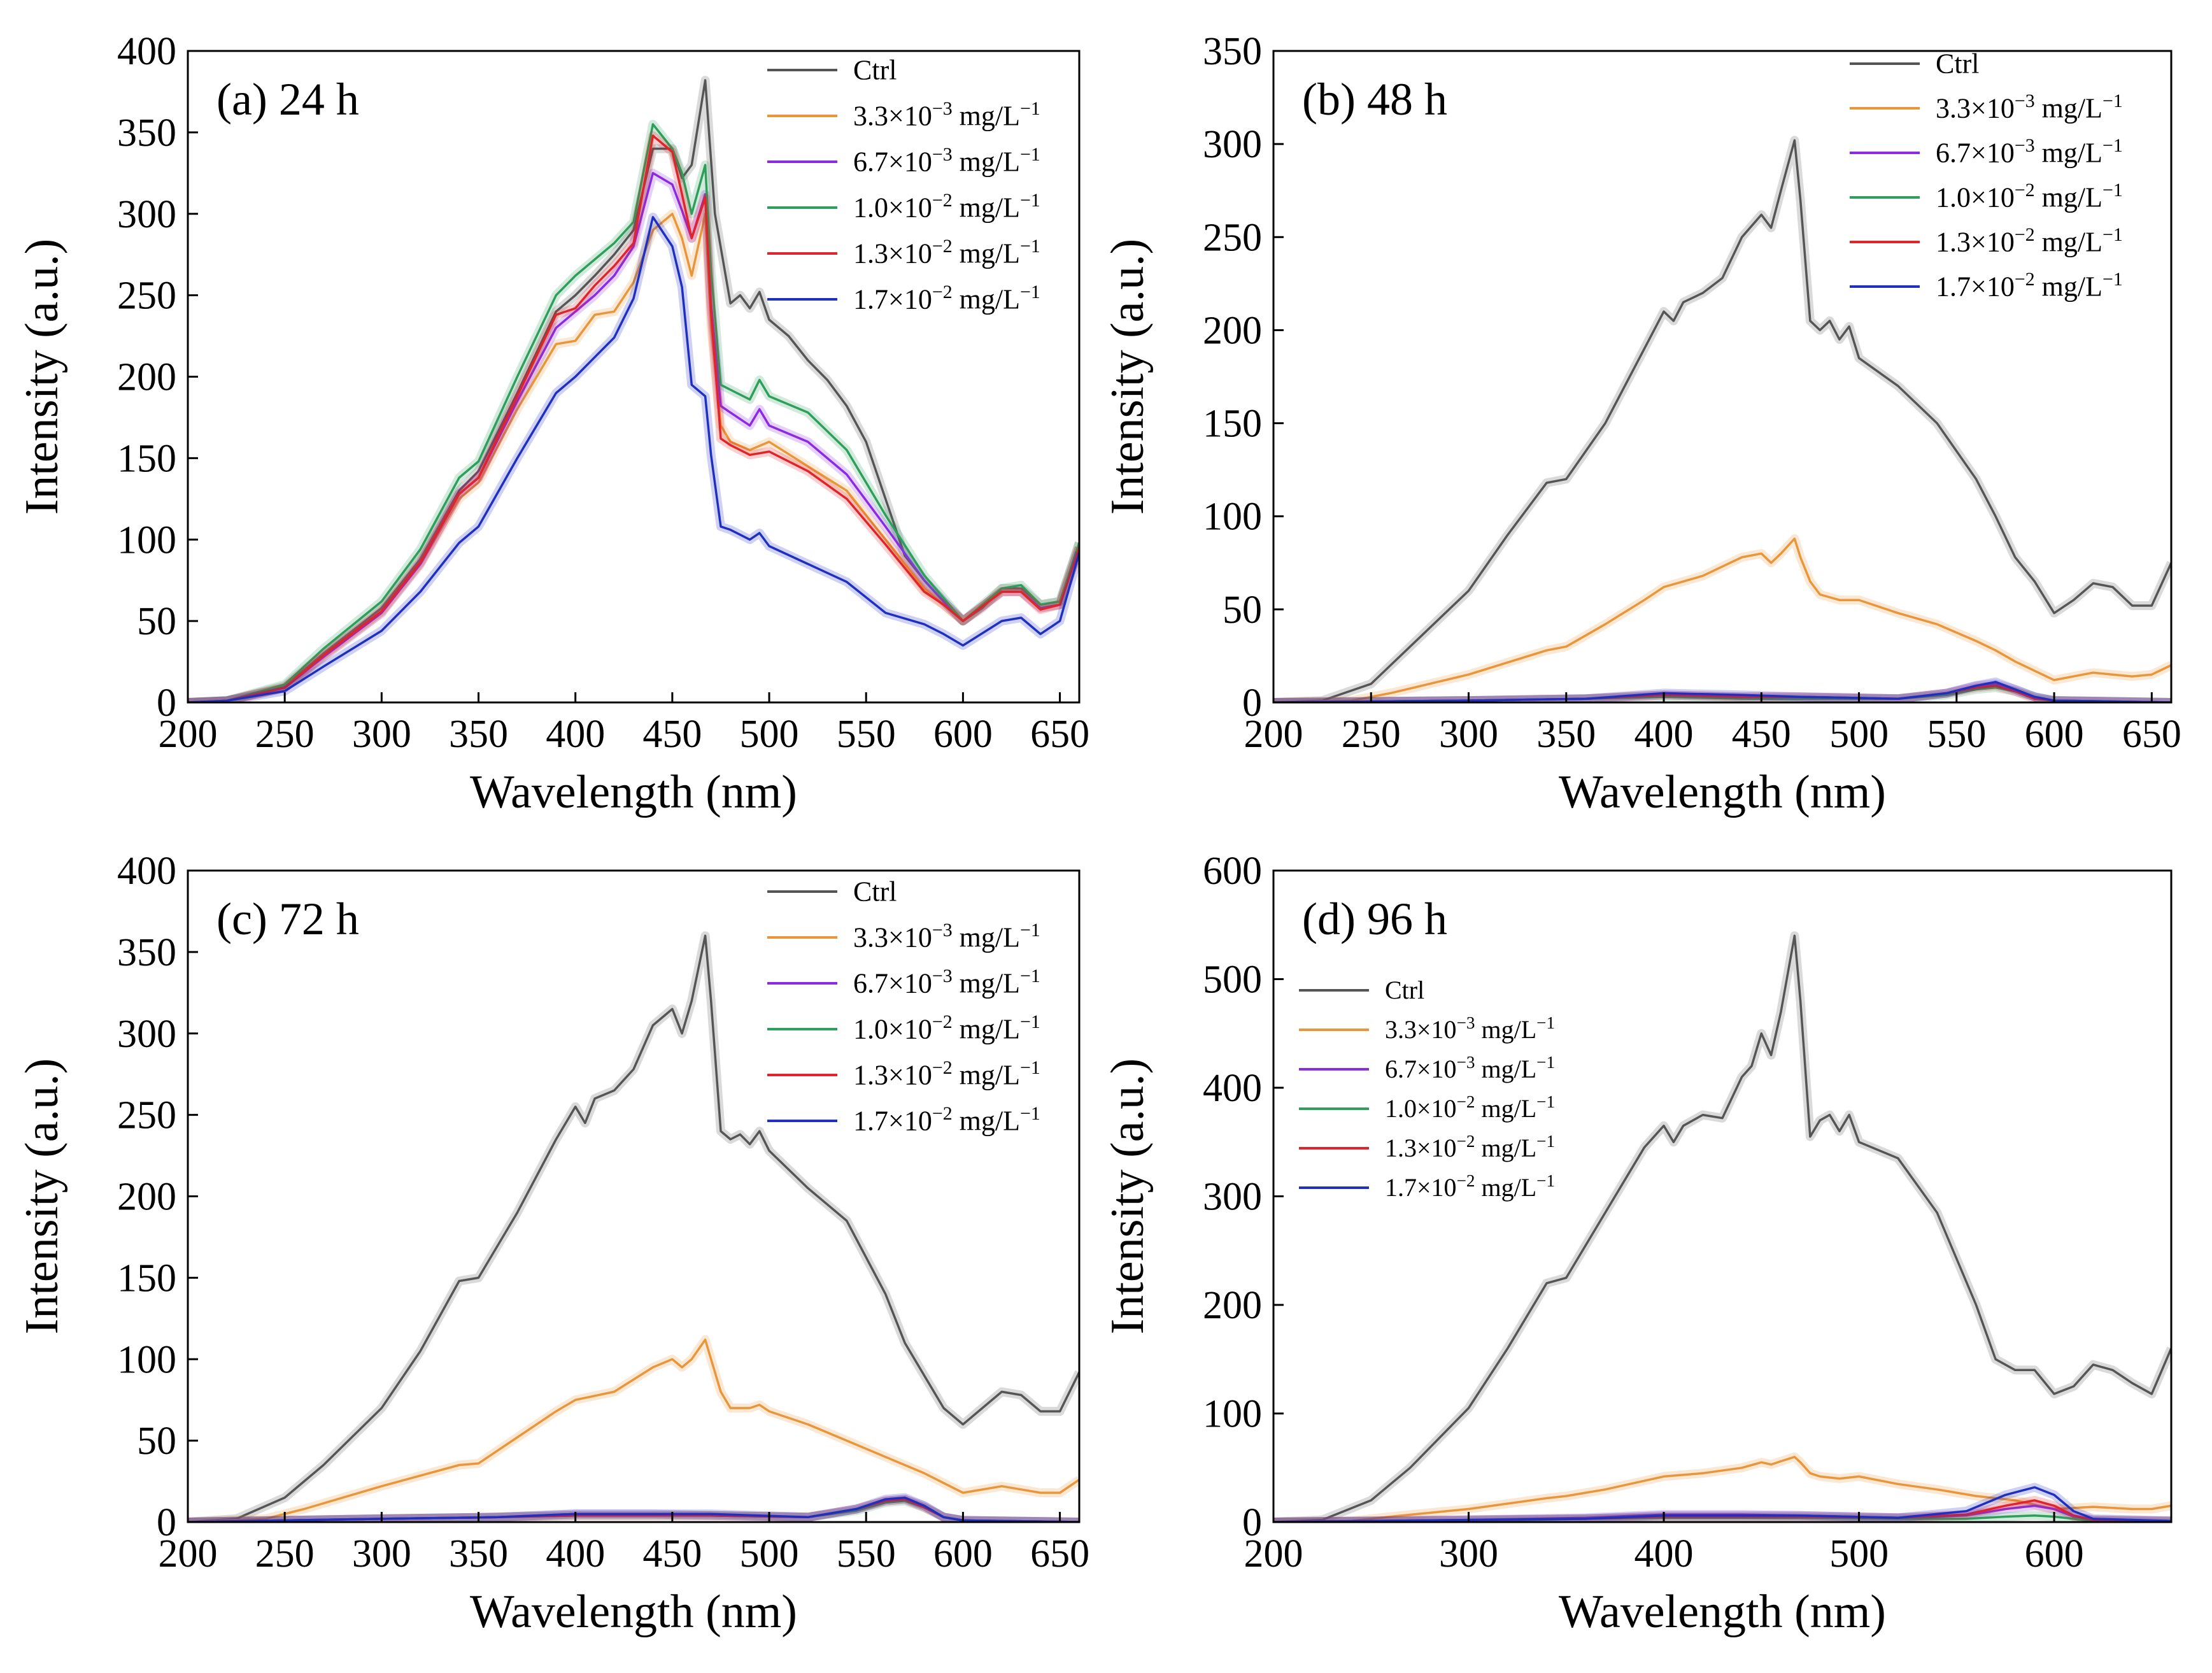 The width and height of the screenshot is (2212, 1673). Describe the element at coordinates (478, 1554) in the screenshot. I see `x-tick-label: 350` at that location.